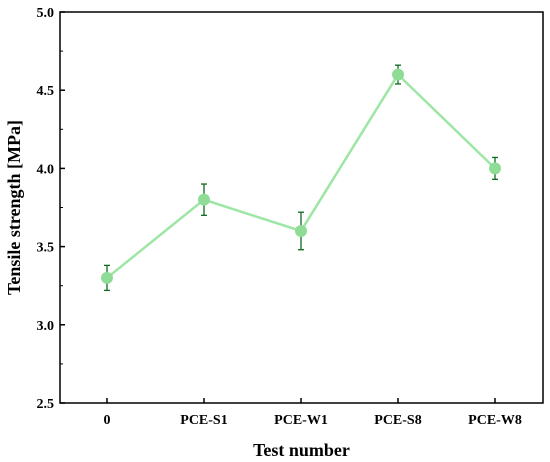 This screenshot has width=550, height=462. I want to click on x-tick-label: 0, so click(107, 420).